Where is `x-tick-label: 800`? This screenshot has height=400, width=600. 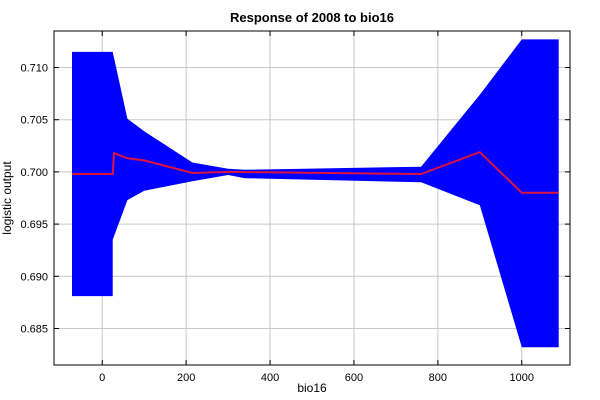 x-tick-label: 800 is located at coordinates (438, 378).